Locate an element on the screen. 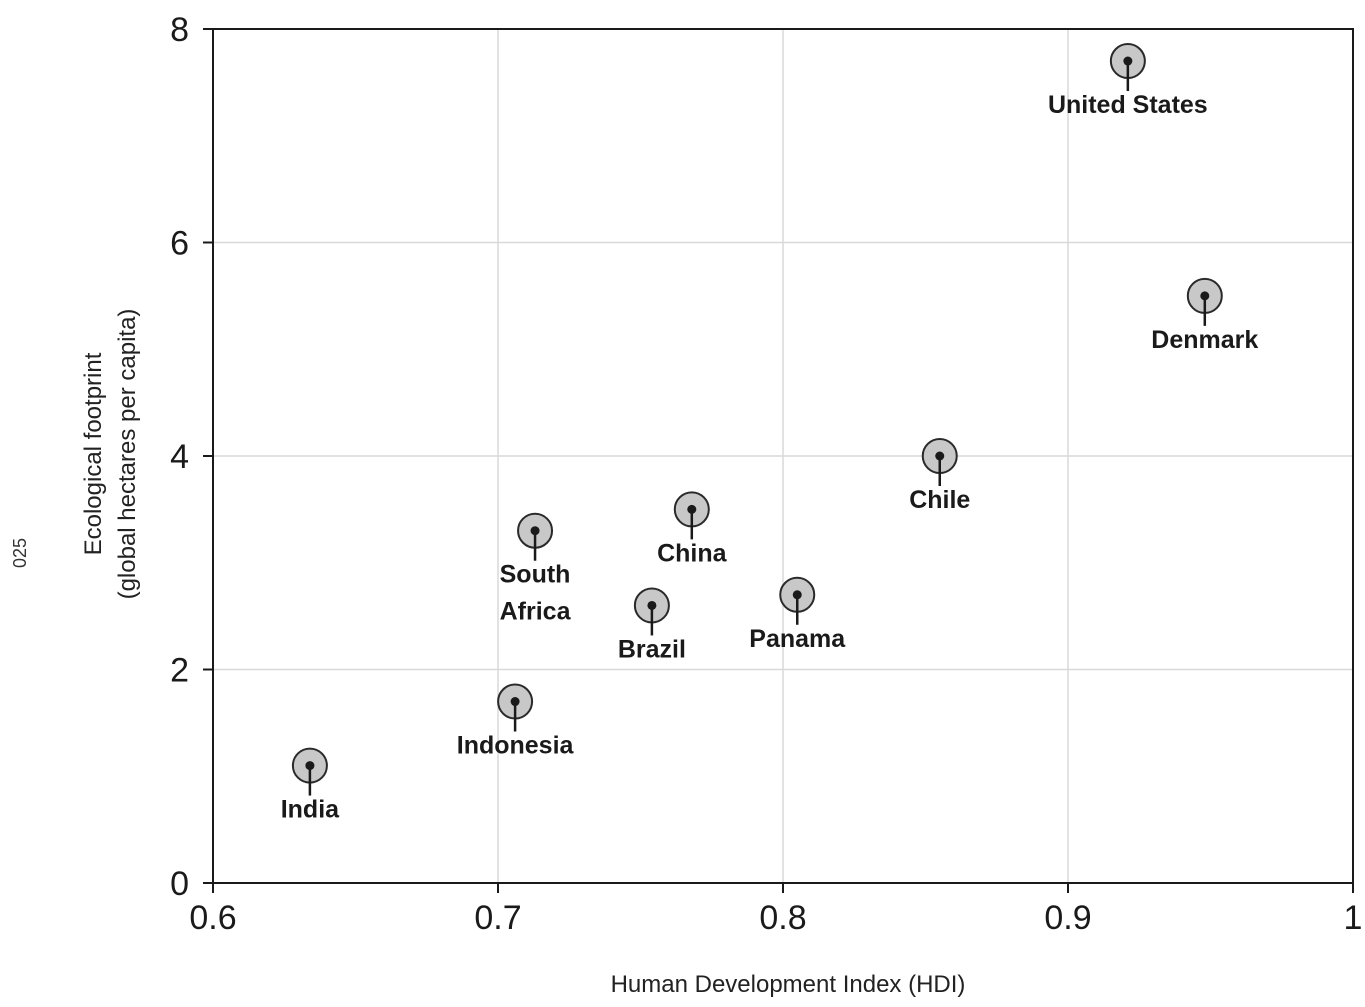  data-point: Brazil is located at coordinates (652, 625).